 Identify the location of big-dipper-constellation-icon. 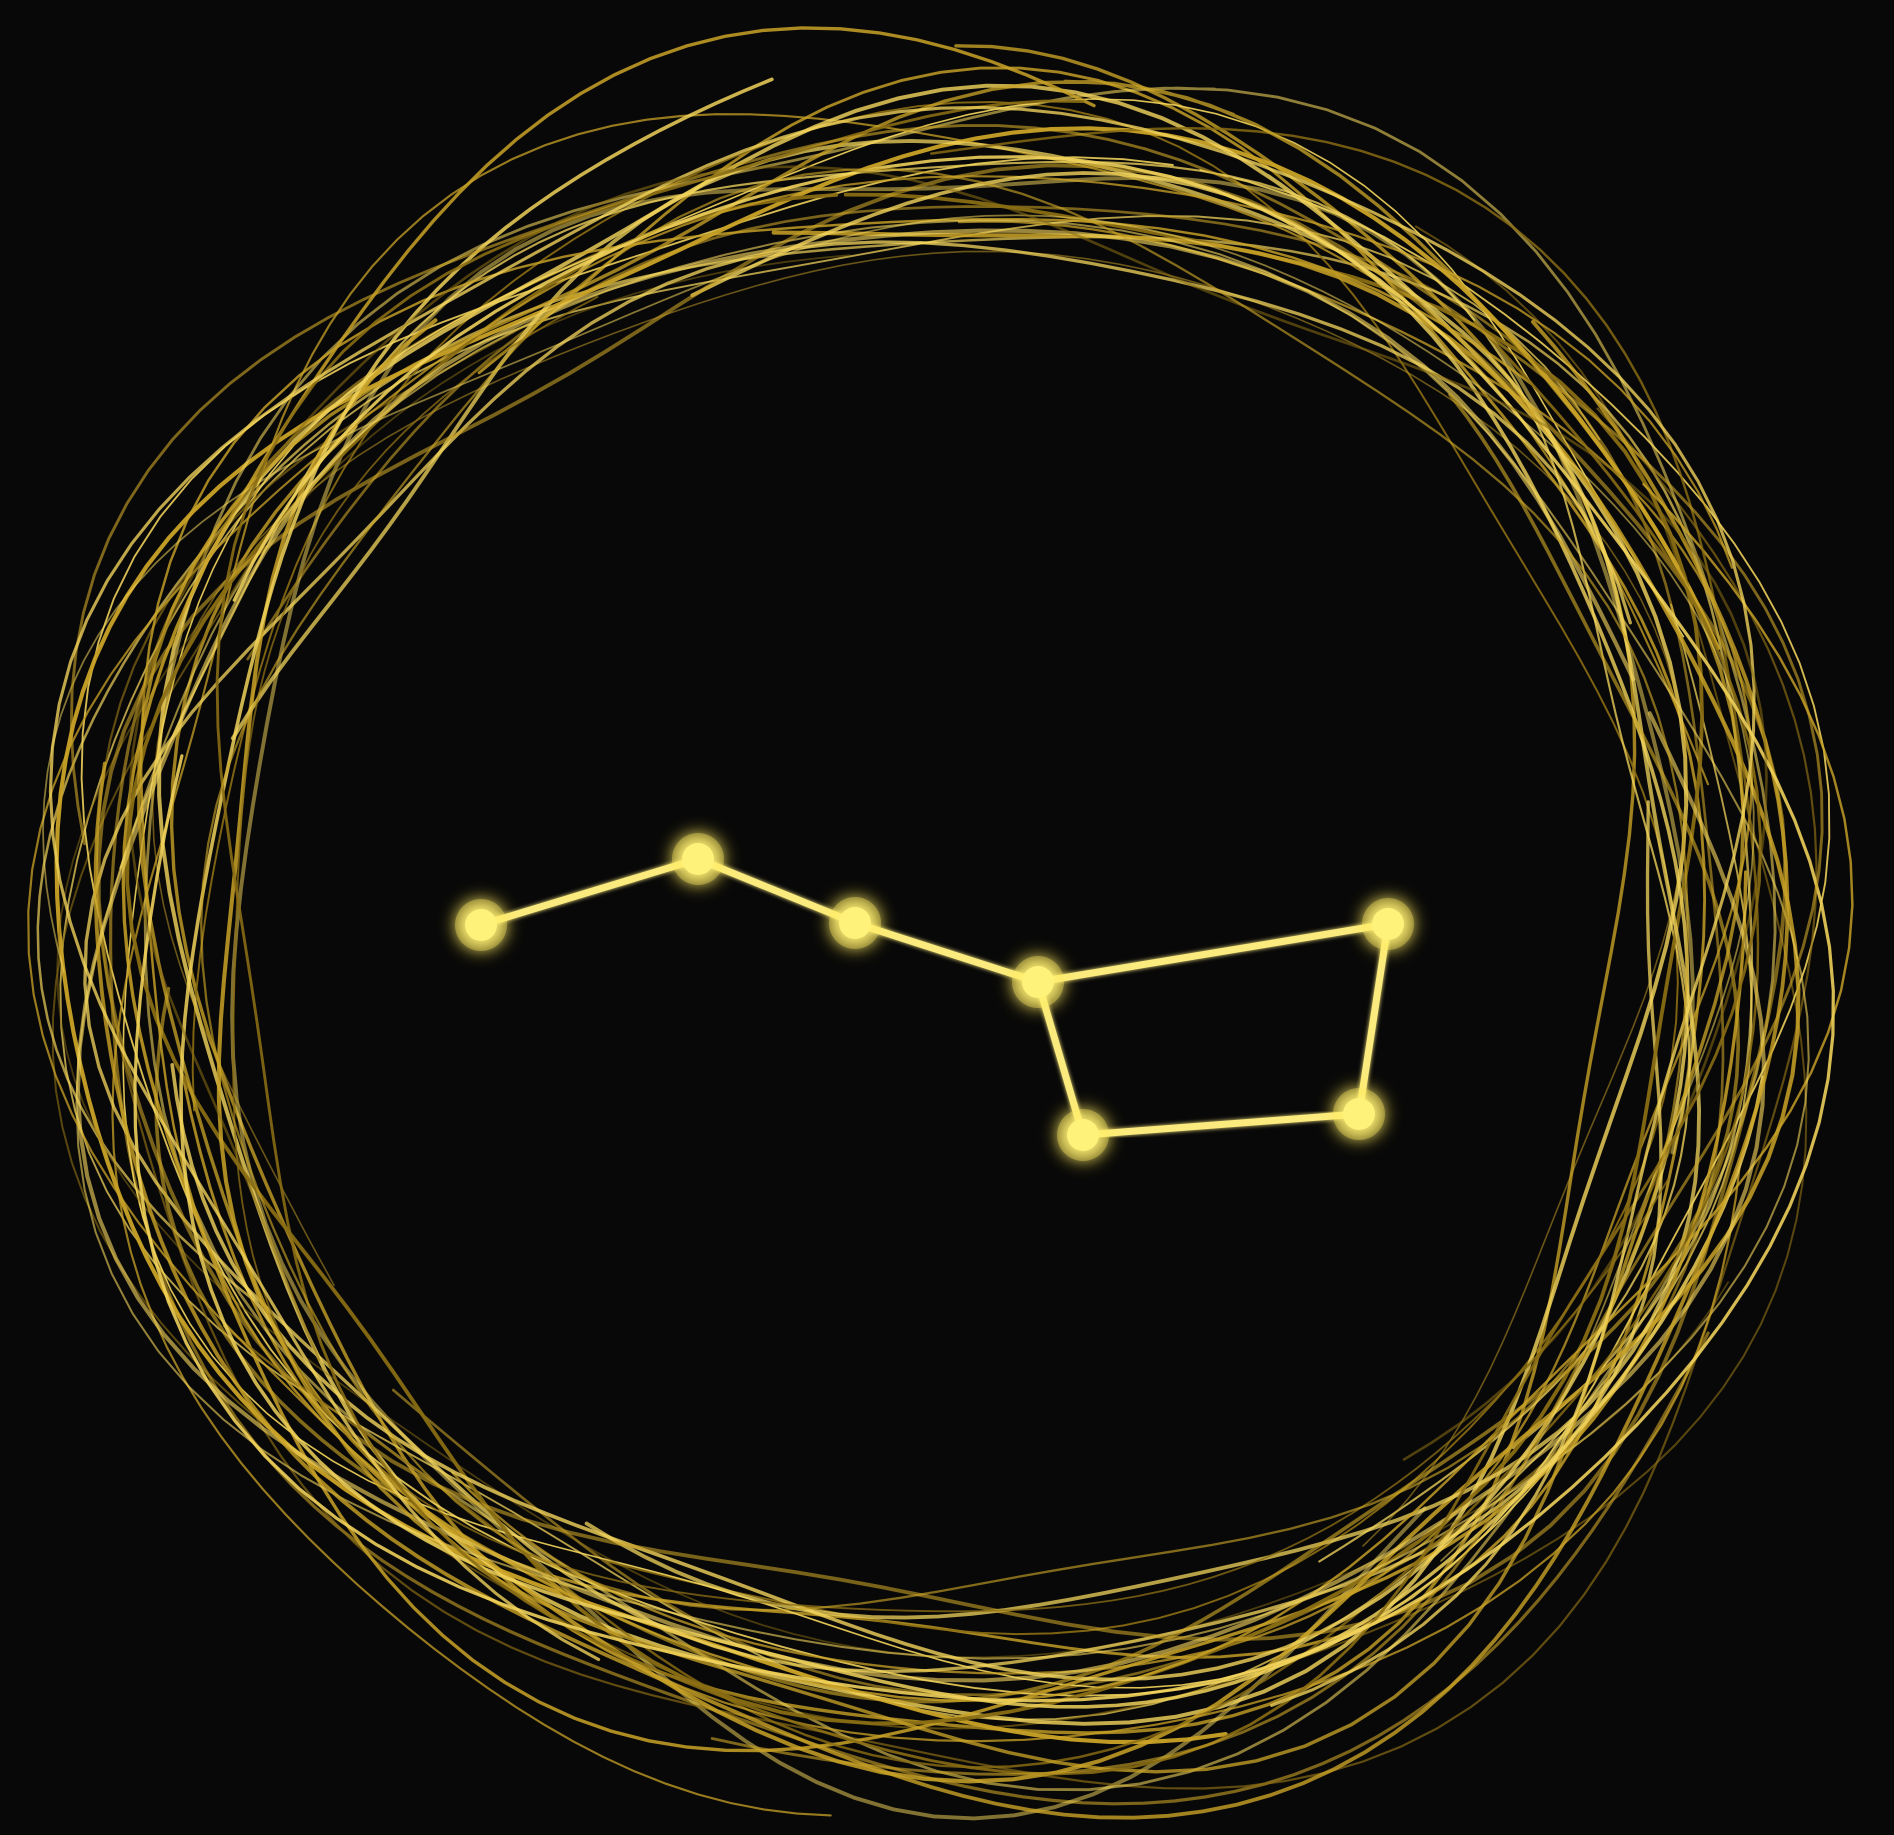
(934, 997).